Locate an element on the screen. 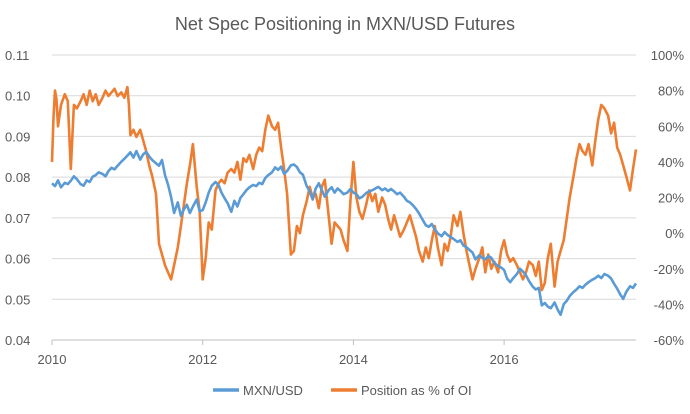 This screenshot has width=690, height=414. right-y-tick-label: 100% is located at coordinates (668, 55).